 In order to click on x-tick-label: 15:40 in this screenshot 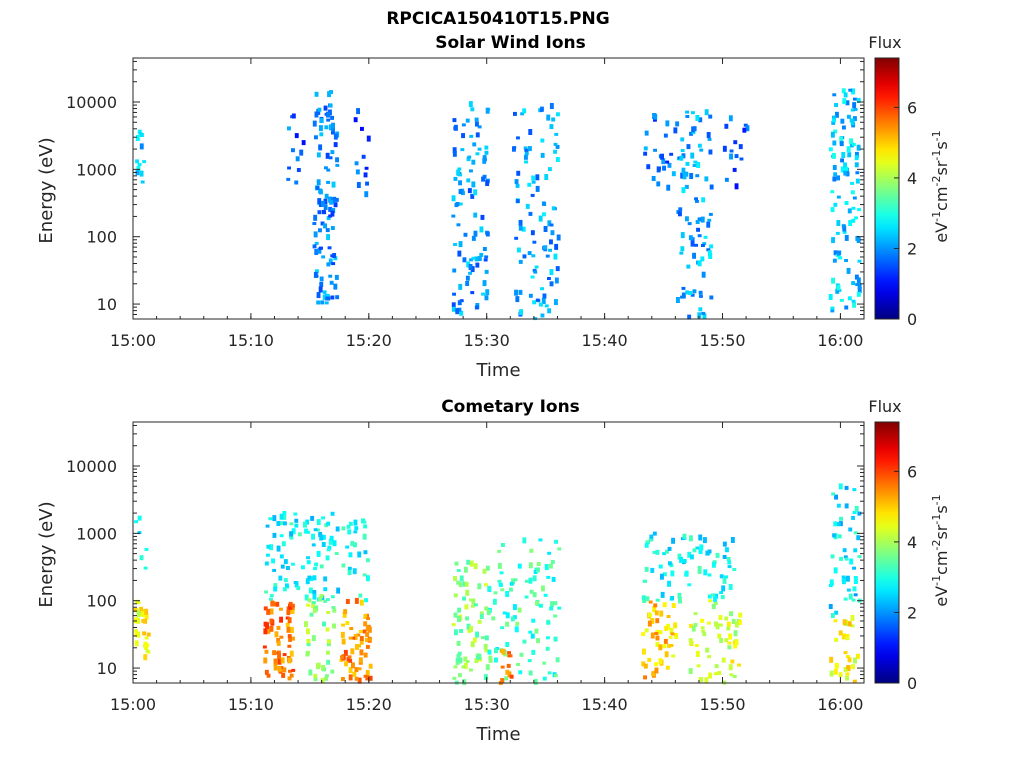, I will do `click(605, 704)`.